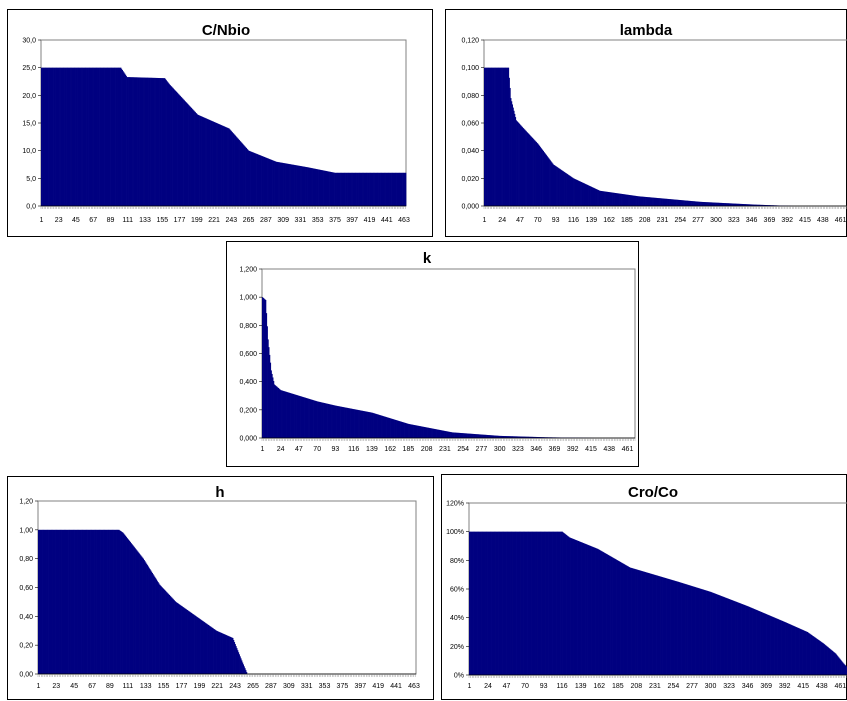  I want to click on x-tick-label: 441, so click(396, 686).